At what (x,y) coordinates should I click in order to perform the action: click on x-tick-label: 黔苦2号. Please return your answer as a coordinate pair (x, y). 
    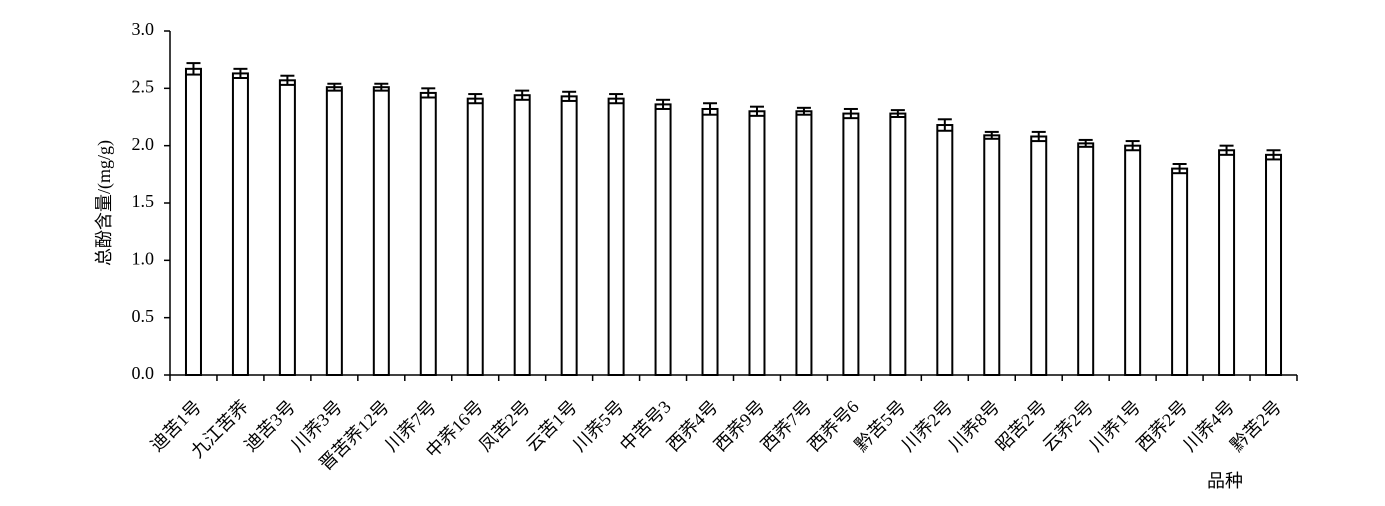
    Looking at the image, I should click on (1256, 426).